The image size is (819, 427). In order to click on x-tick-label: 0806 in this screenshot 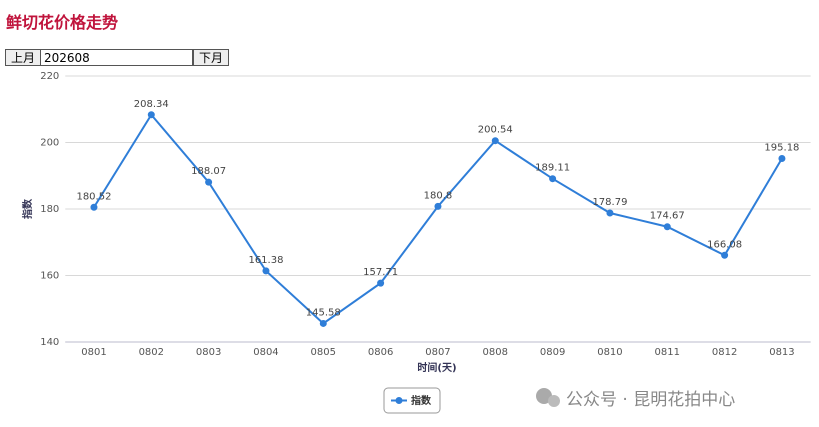, I will do `click(380, 352)`.